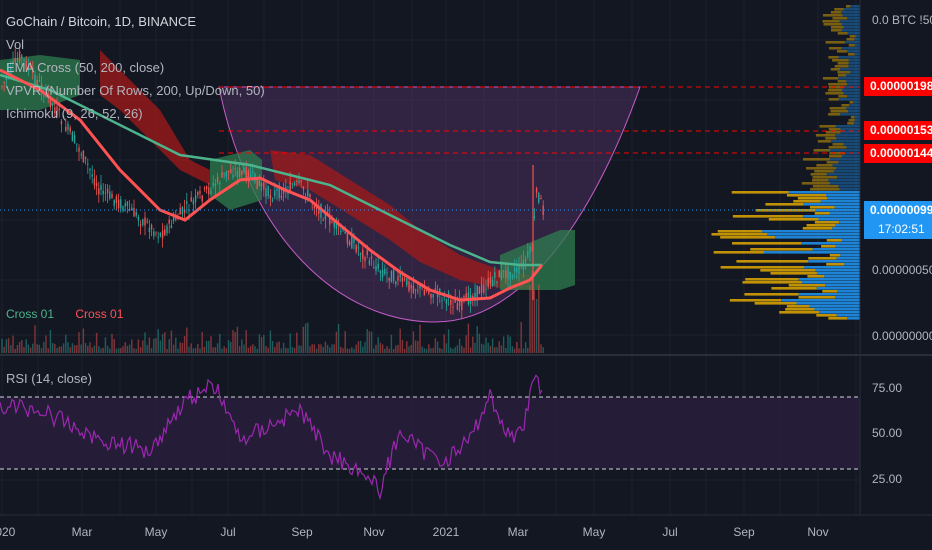  What do you see at coordinates (85, 67) in the screenshot?
I see `ema-legend: EMA Cross (50, 200, close)` at bounding box center [85, 67].